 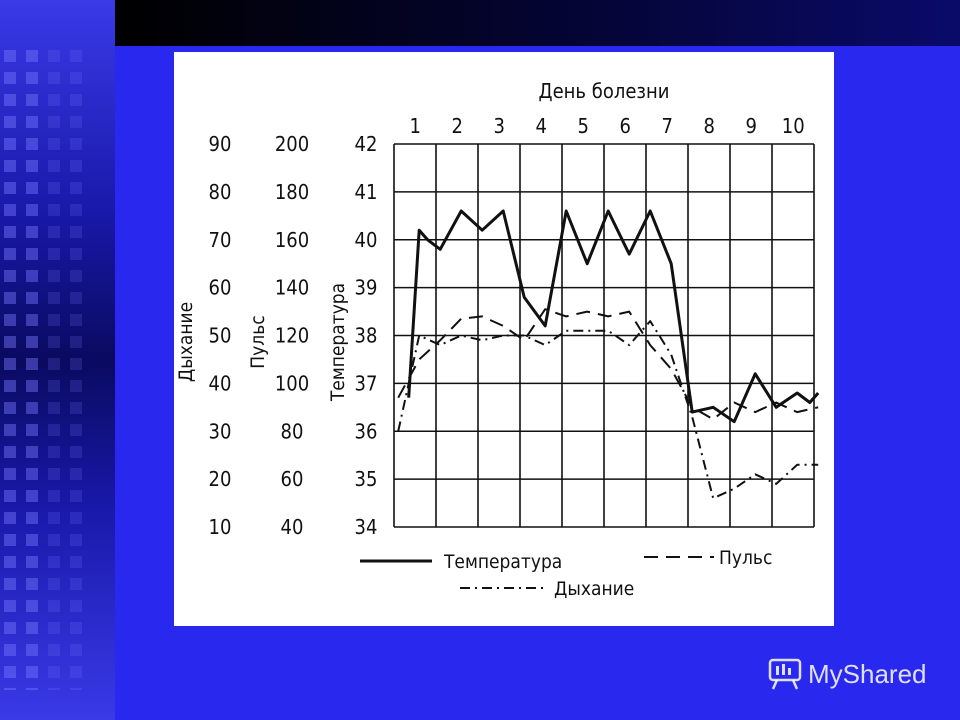 What do you see at coordinates (502, 562) in the screenshot?
I see `legend-label: Температура` at bounding box center [502, 562].